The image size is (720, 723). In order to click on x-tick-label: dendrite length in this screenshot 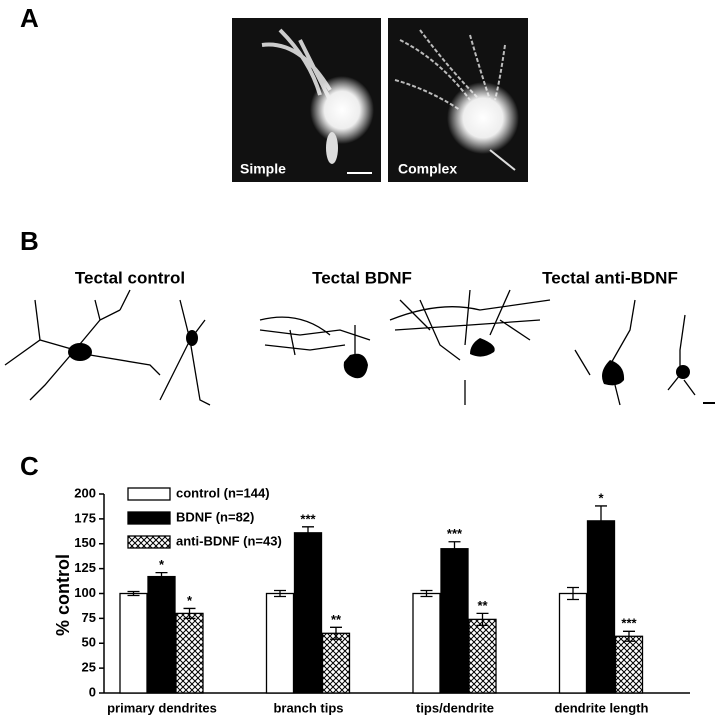, I will do `click(602, 707)`.